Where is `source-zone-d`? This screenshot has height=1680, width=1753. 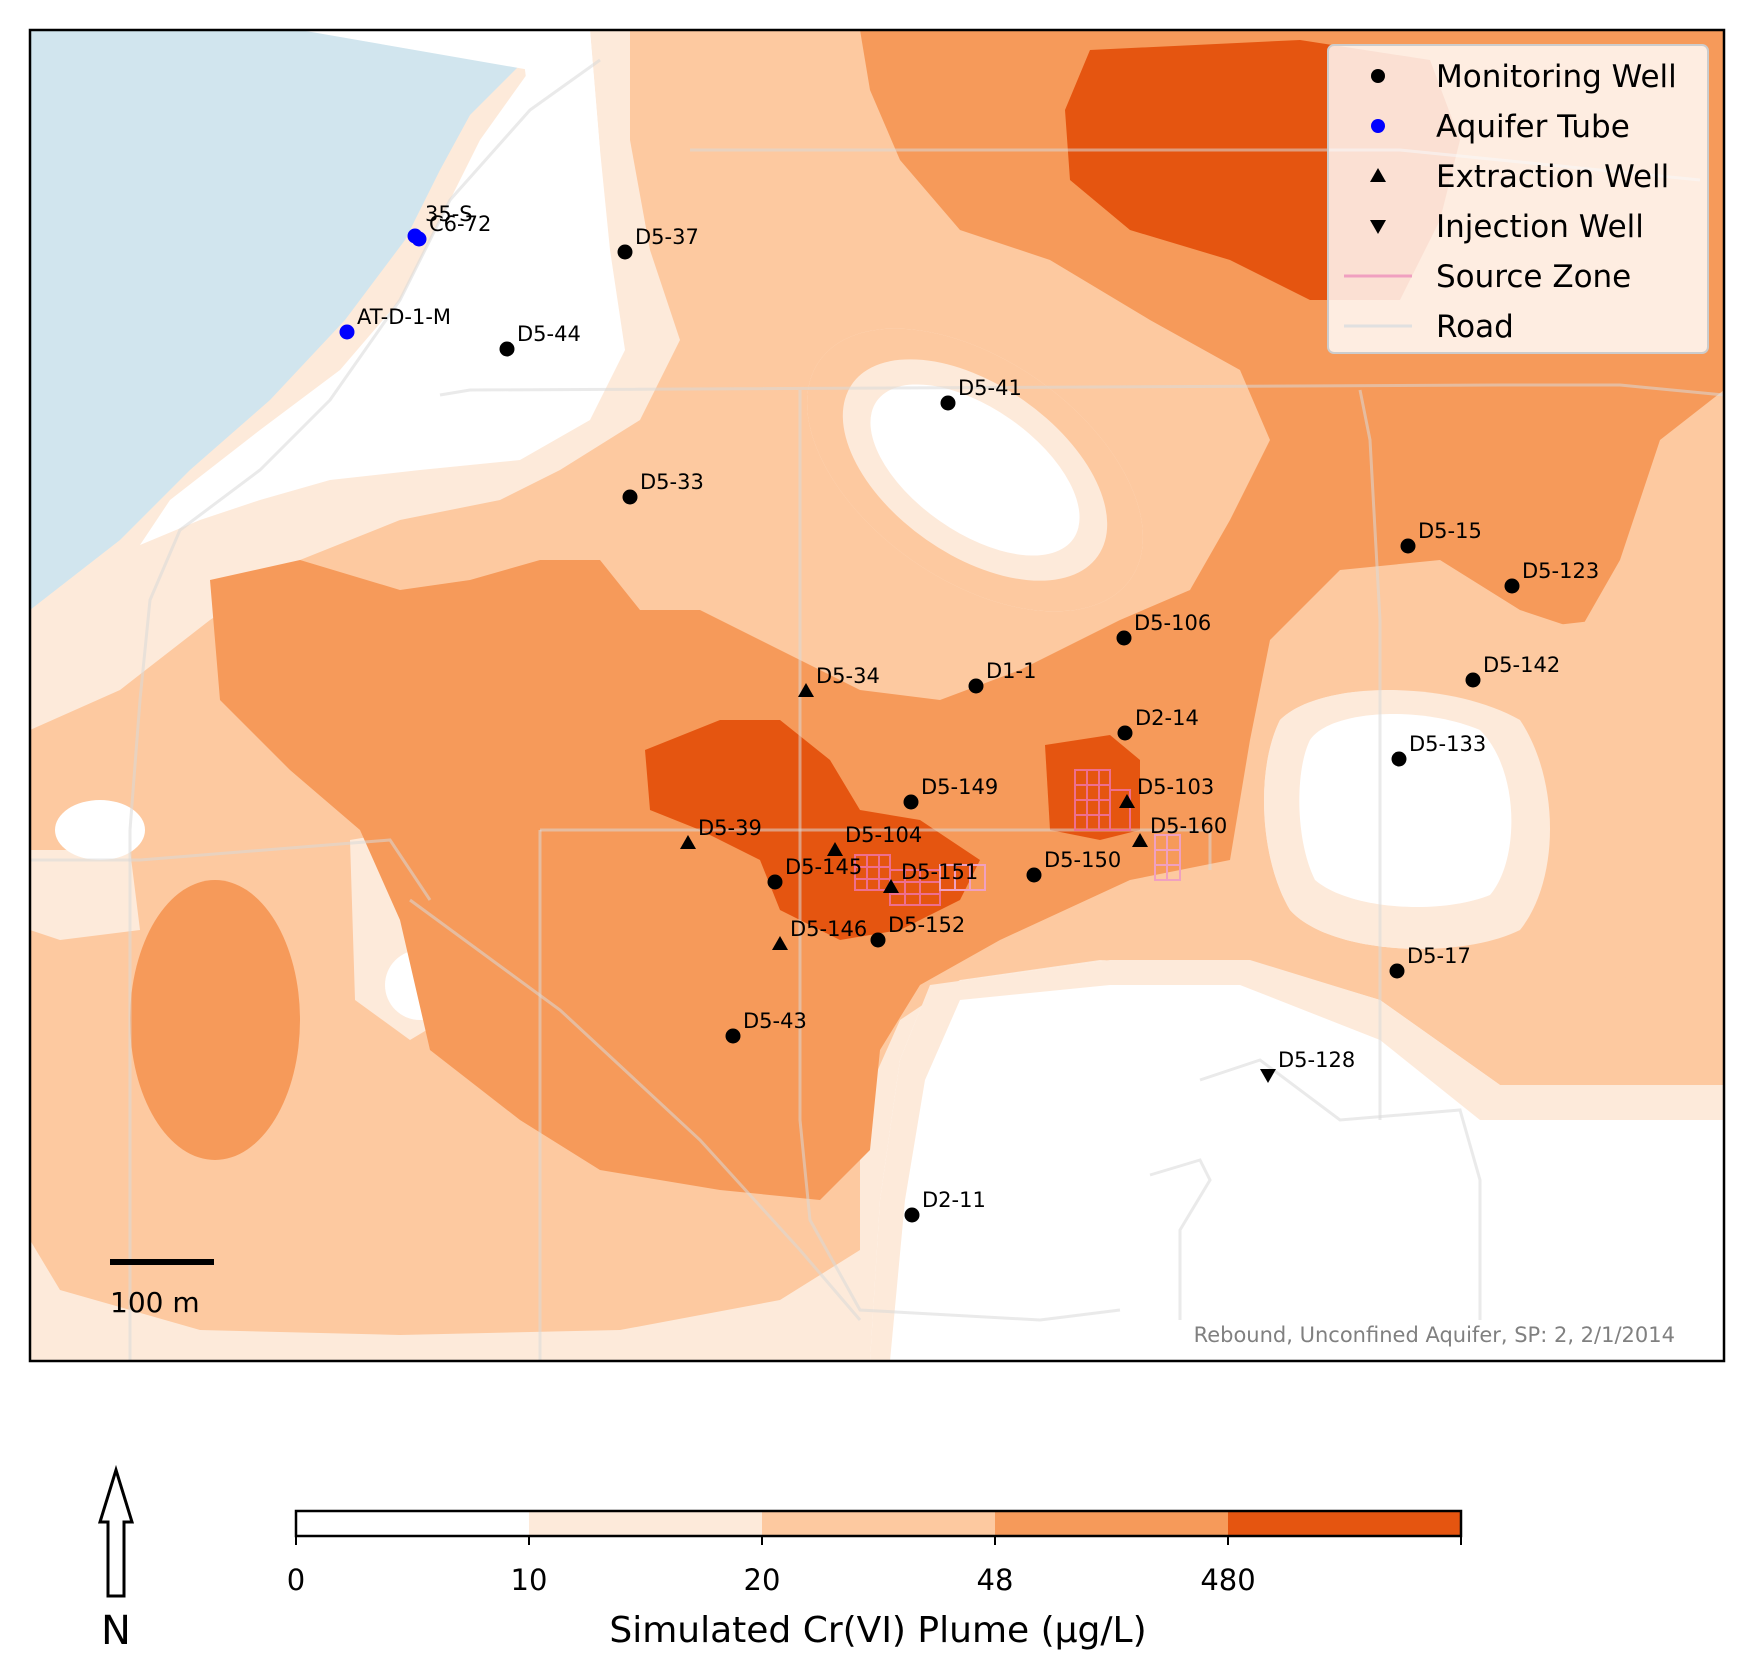
source-zone-d is located at coordinates (962, 877).